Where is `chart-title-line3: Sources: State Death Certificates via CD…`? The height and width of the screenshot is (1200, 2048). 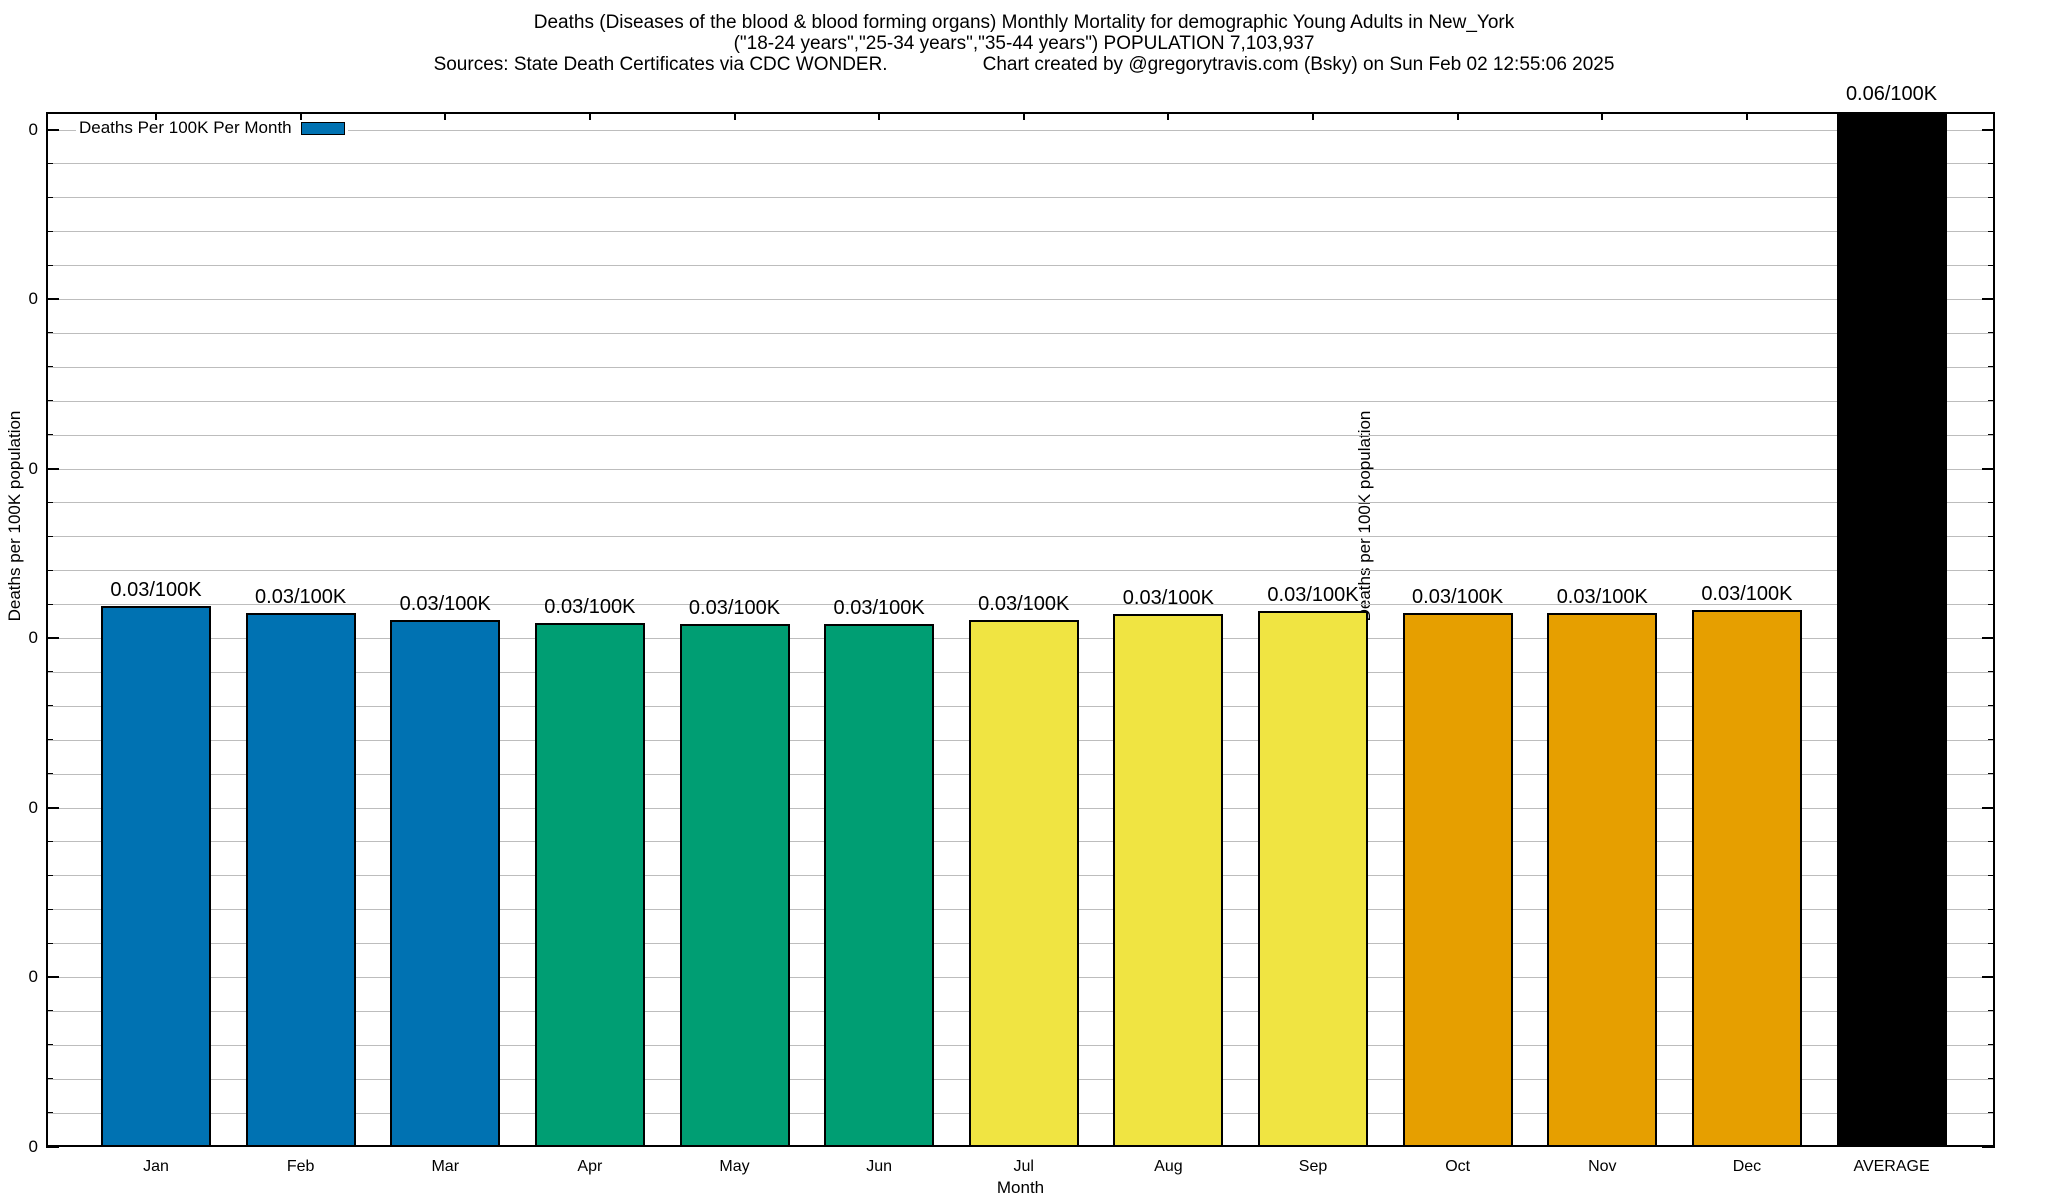
chart-title-line3: Sources: State Death Certificates via CD… is located at coordinates (1024, 64).